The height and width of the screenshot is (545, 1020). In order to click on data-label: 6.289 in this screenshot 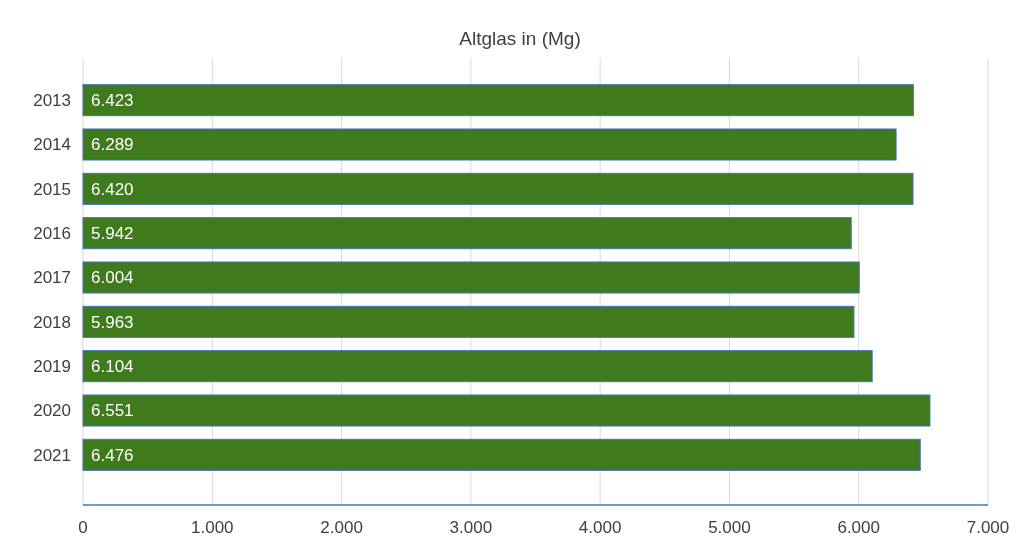, I will do `click(112, 145)`.